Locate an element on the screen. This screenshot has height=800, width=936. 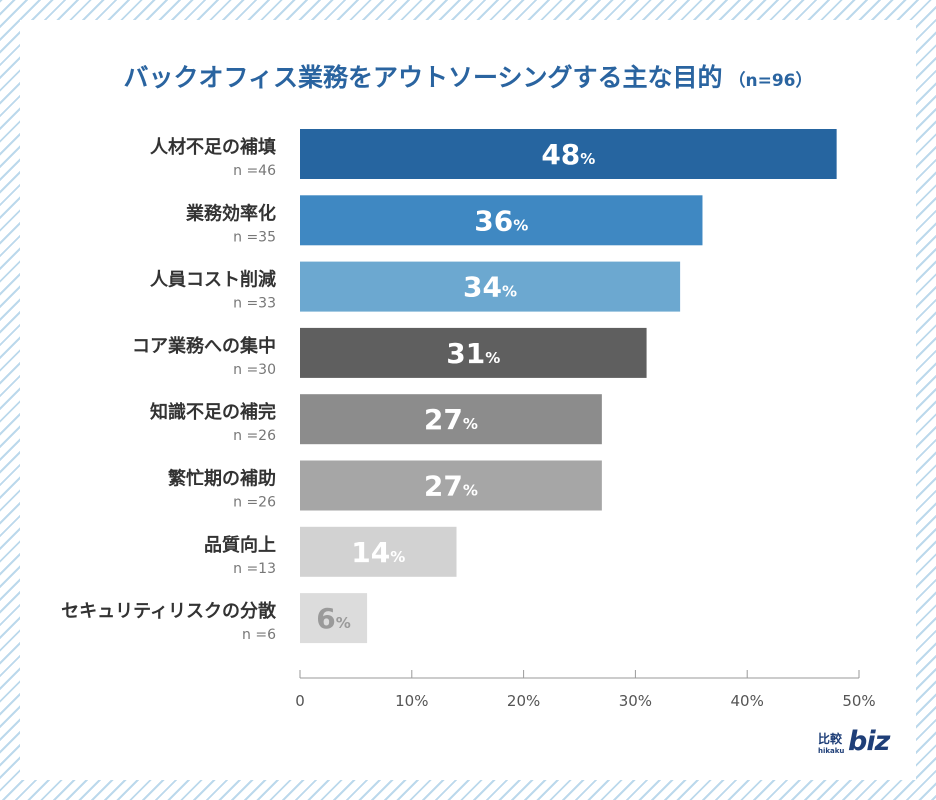
data-label: 6% is located at coordinates (333, 618).